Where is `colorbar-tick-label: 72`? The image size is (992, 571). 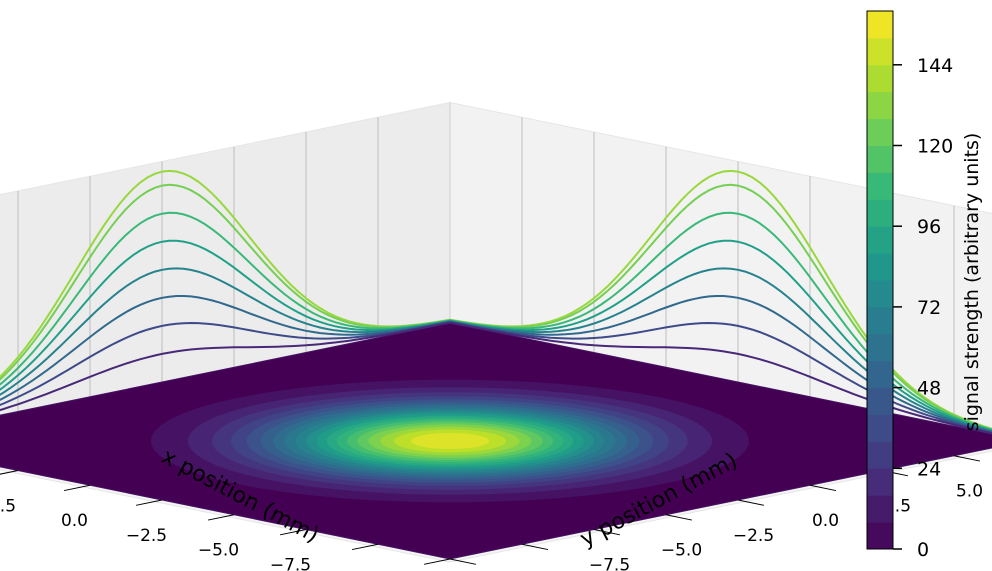
colorbar-tick-label: 72 is located at coordinates (929, 308).